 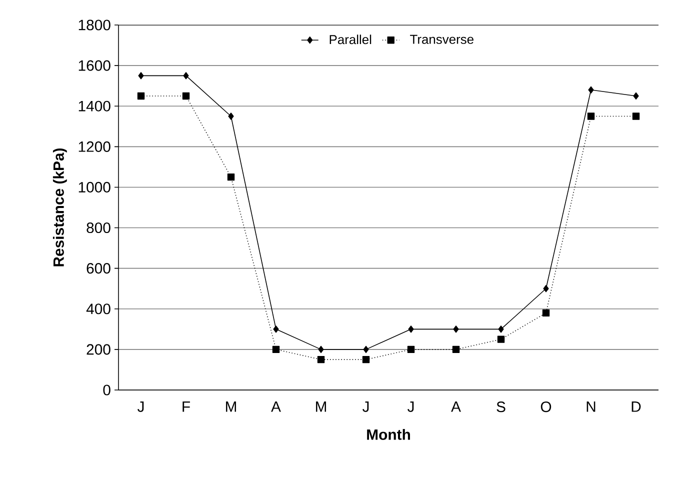 I want to click on y-tick-label: 0, so click(x=106, y=390).